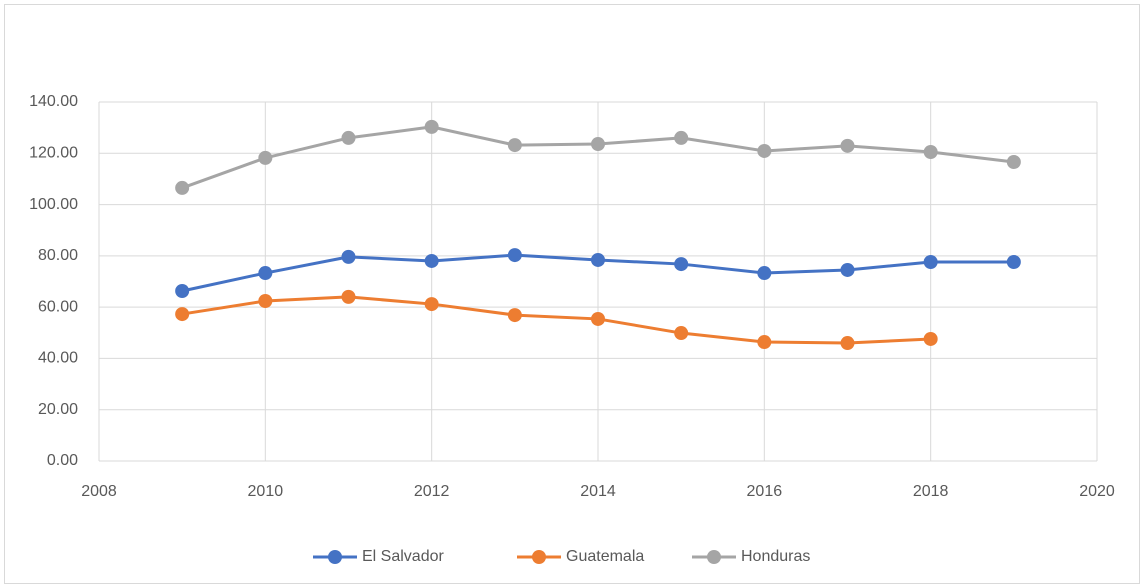 This screenshot has height=588, width=1144. Describe the element at coordinates (403, 556) in the screenshot. I see `legend-label: El Salvador` at that location.